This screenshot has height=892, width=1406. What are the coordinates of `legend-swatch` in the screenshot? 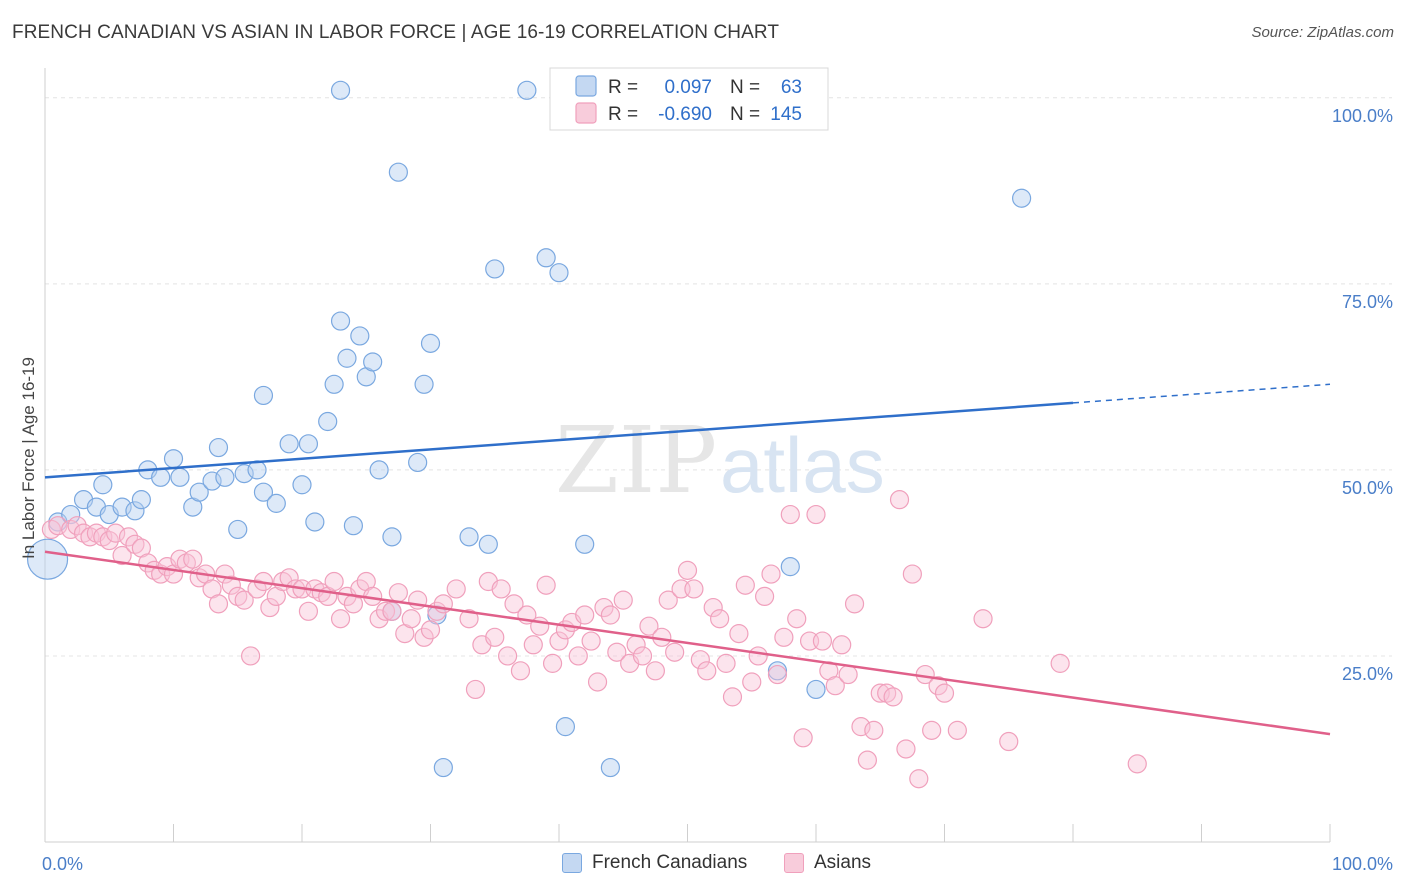 It's located at (794, 863).